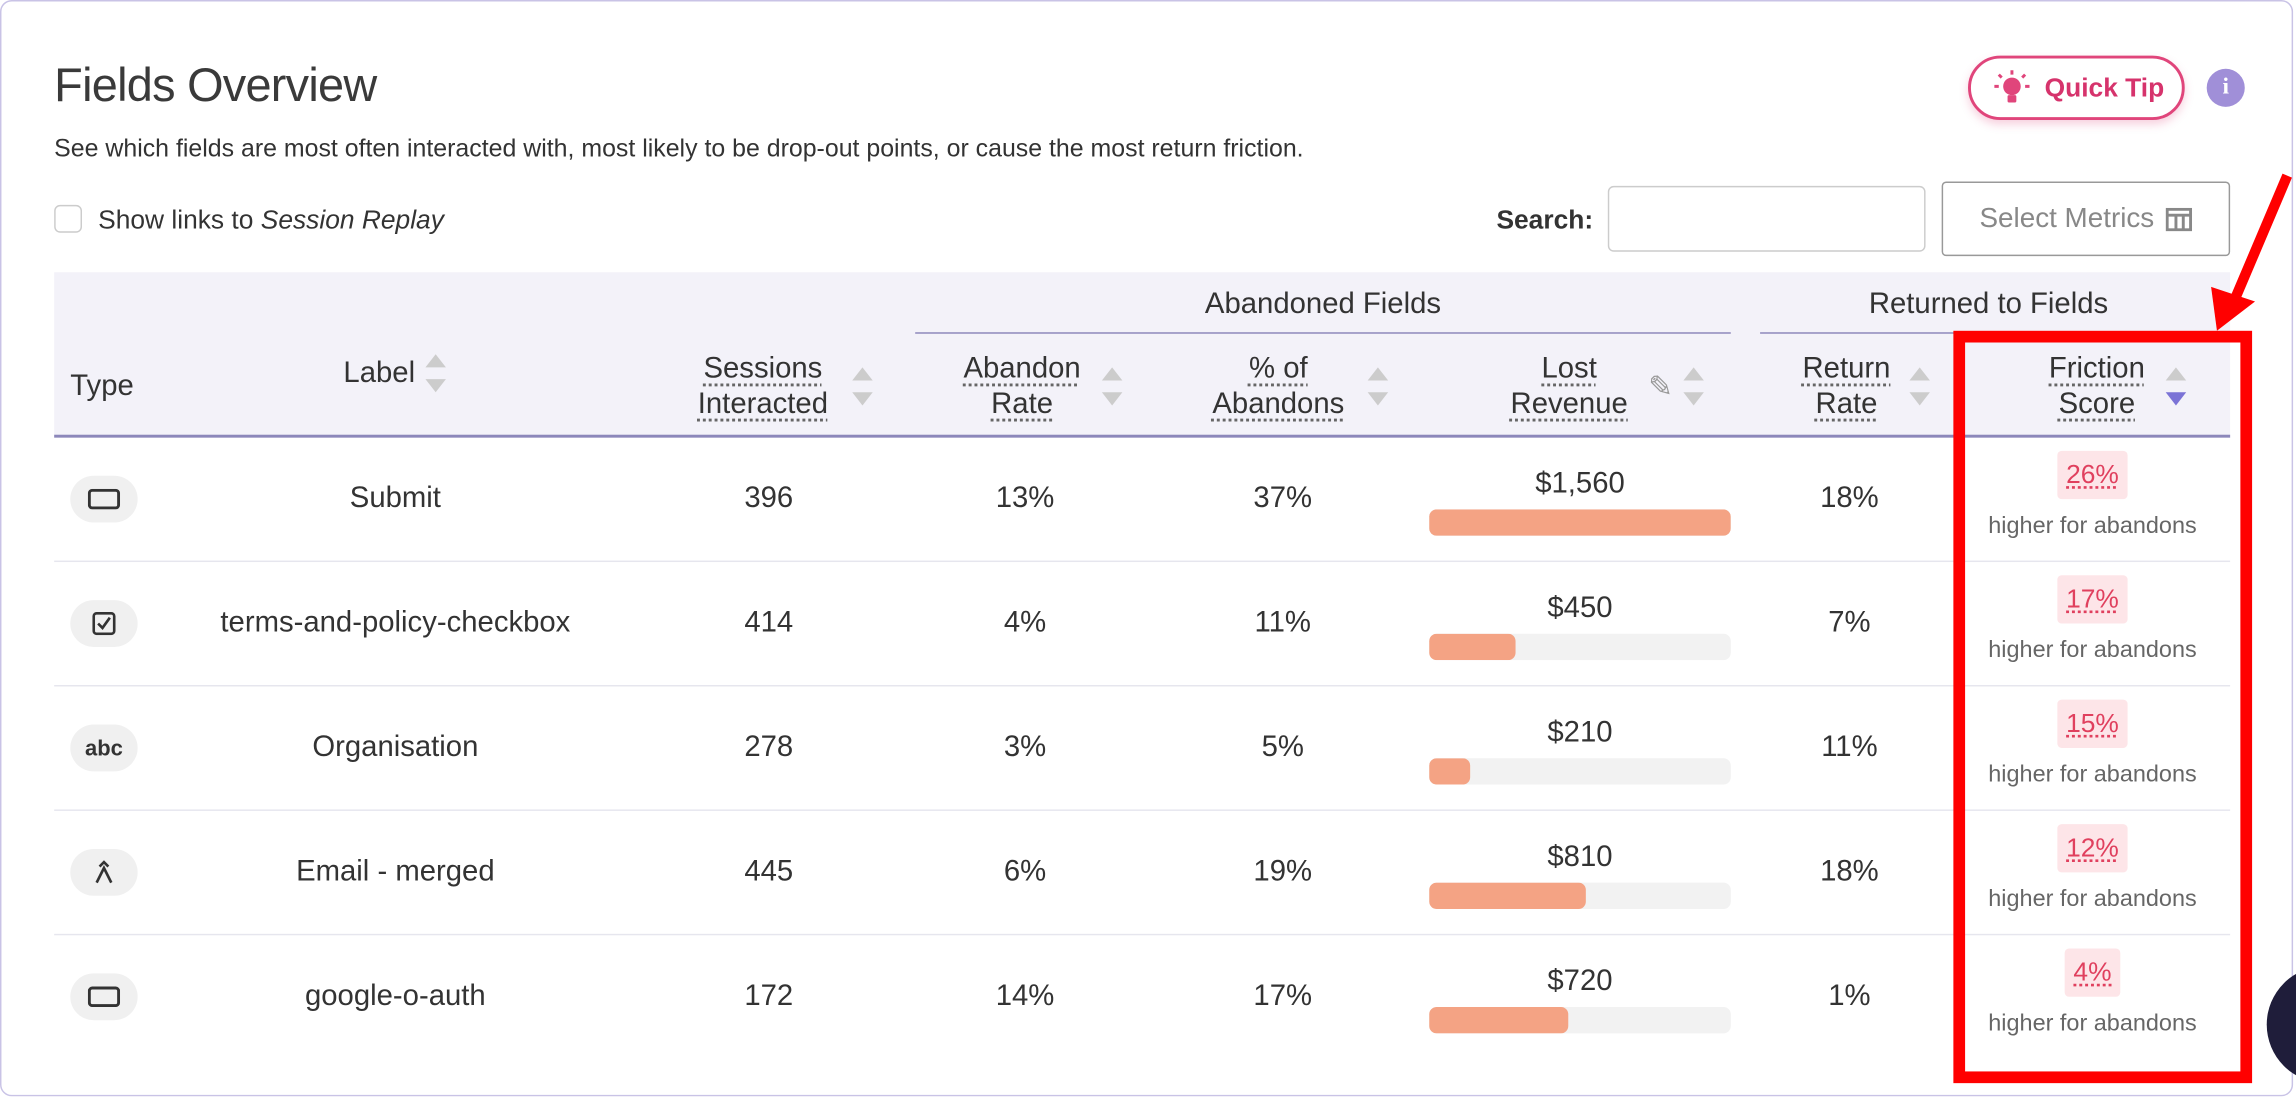 This screenshot has height=1108, width=2296. I want to click on cell-sessions: 414, so click(769, 622).